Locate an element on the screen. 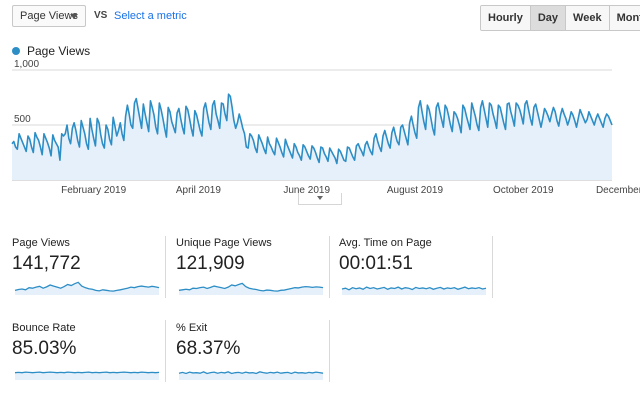 This screenshot has width=640, height=416. caret-down-icon is located at coordinates (320, 198).